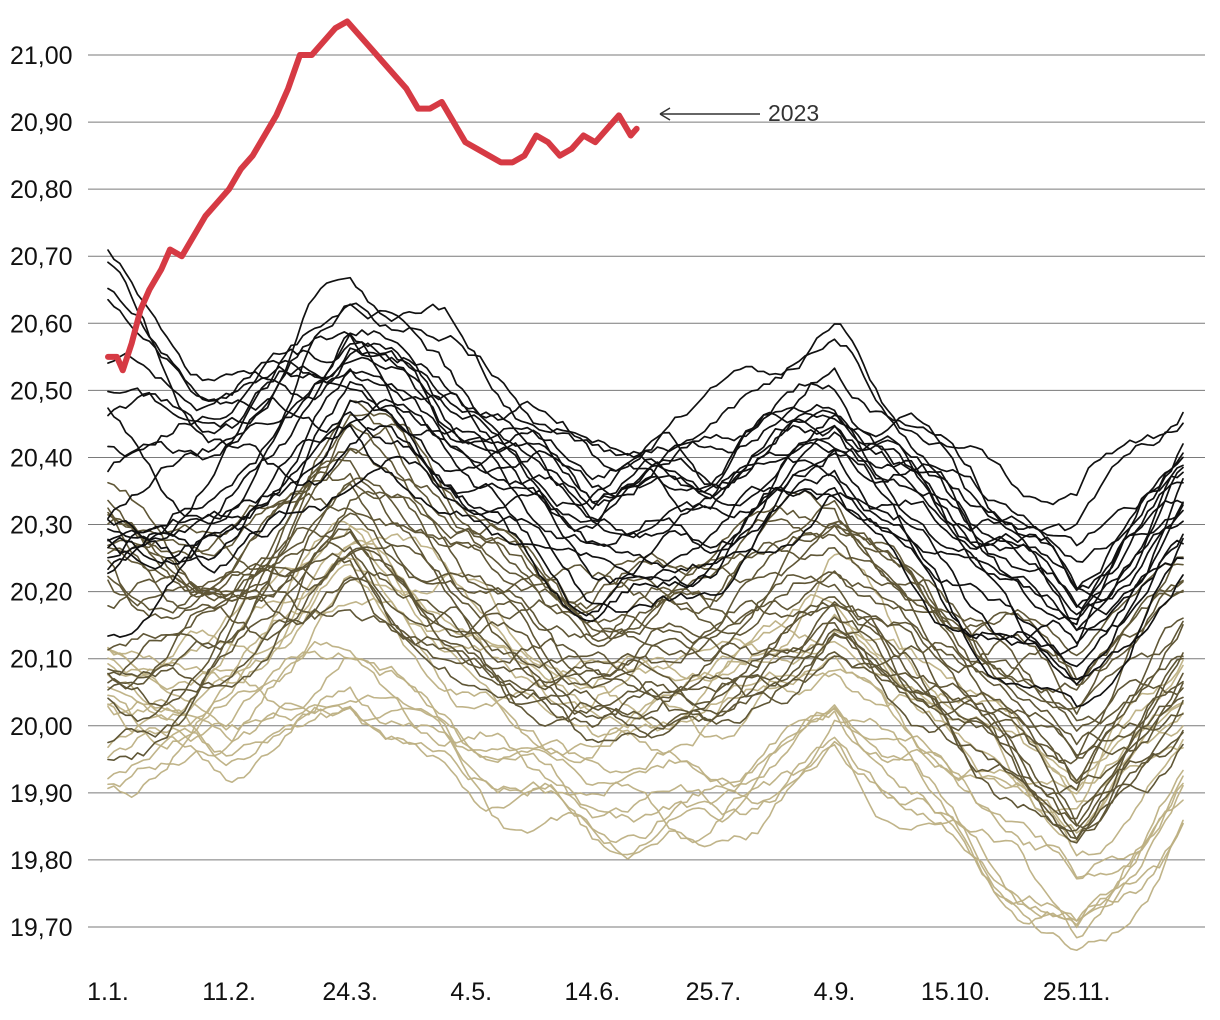 The width and height of the screenshot is (1220, 1020). What do you see at coordinates (41, 190) in the screenshot?
I see `y-tick-label: 20,80` at bounding box center [41, 190].